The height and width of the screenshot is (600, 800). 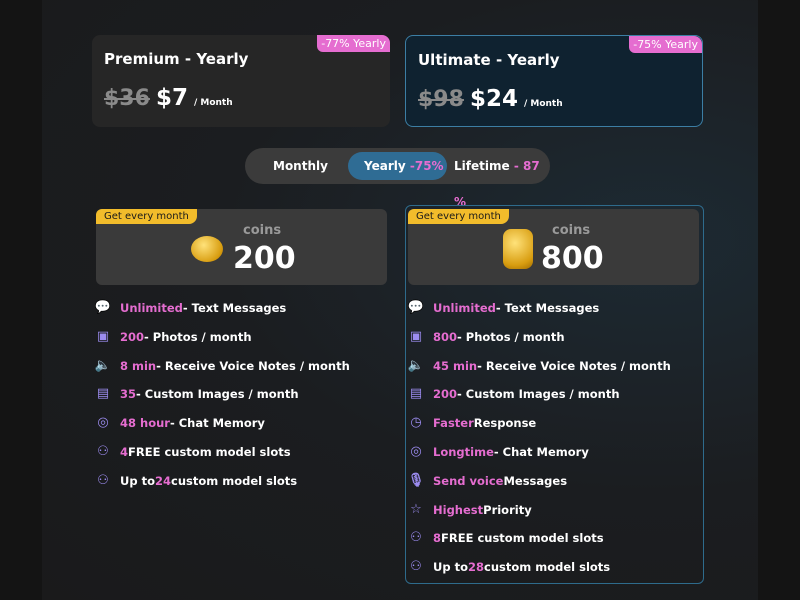 I want to click on toggle-selected-indicator, so click(x=397, y=166).